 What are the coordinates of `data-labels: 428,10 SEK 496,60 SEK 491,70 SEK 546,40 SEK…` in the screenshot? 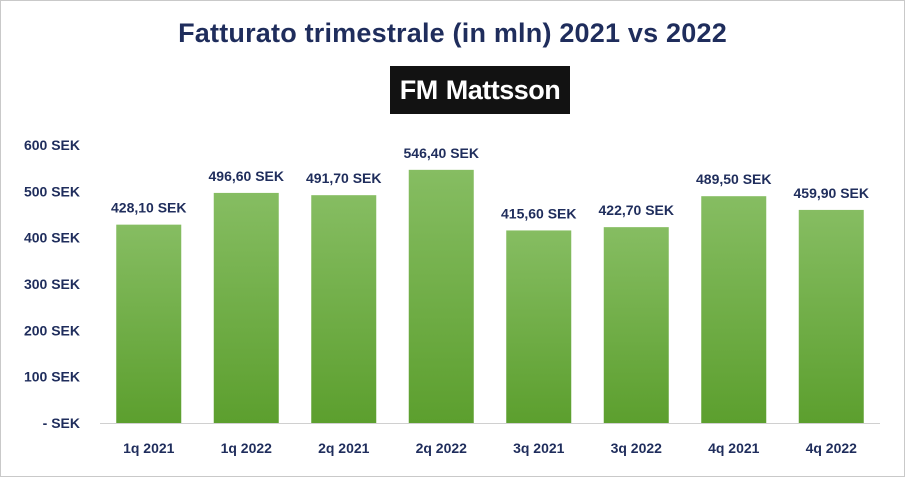 It's located at (490, 183).